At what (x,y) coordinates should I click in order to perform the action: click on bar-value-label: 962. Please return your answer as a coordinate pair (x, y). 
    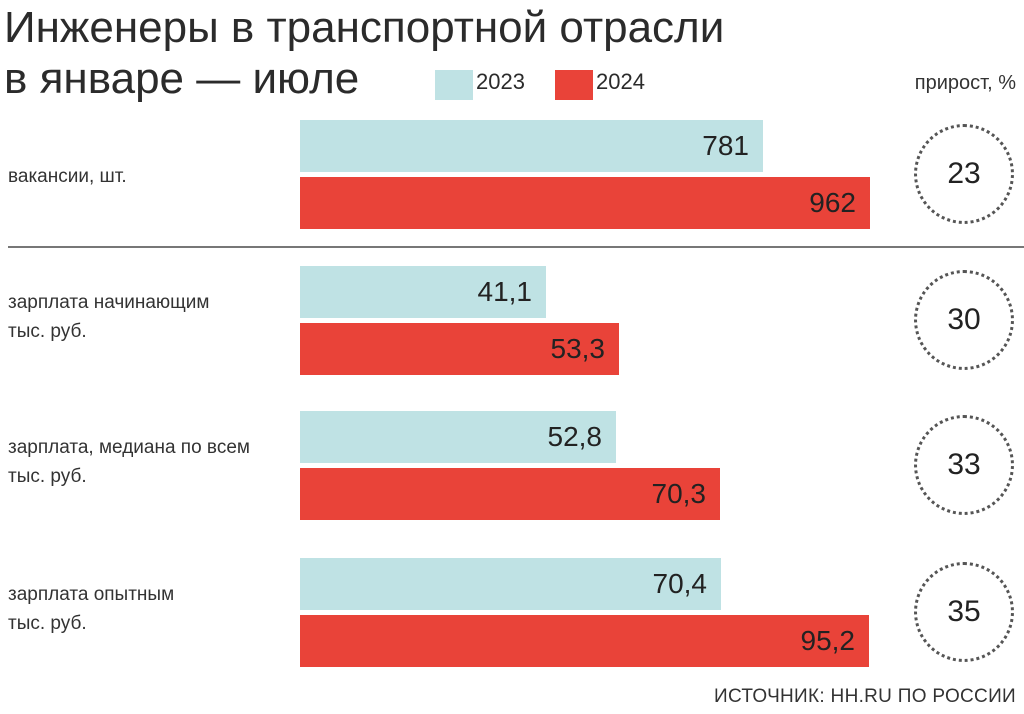
    Looking at the image, I should click on (832, 202).